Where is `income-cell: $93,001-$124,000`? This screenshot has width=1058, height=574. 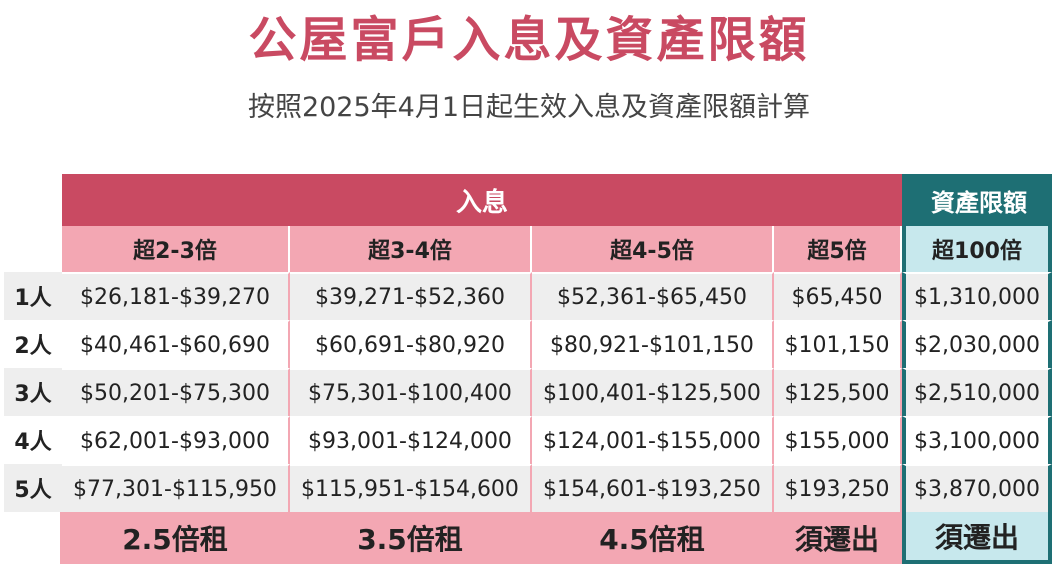 income-cell: $93,001-$124,000 is located at coordinates (411, 440).